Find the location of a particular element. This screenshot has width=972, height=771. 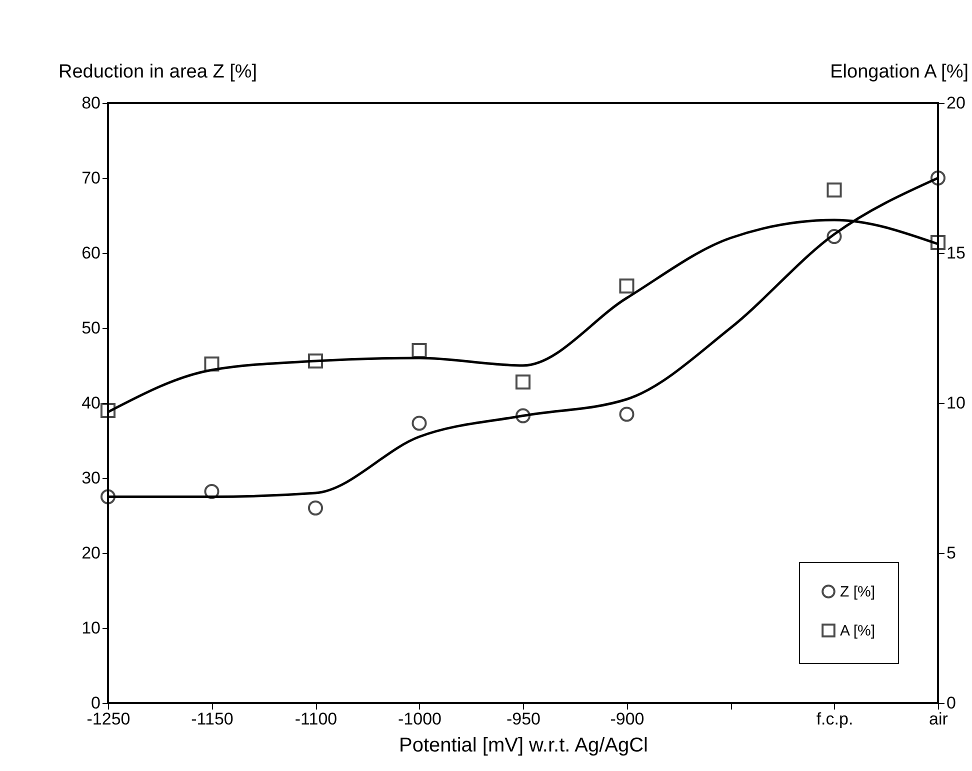

x-tick-label: f.c.p. is located at coordinates (835, 719).